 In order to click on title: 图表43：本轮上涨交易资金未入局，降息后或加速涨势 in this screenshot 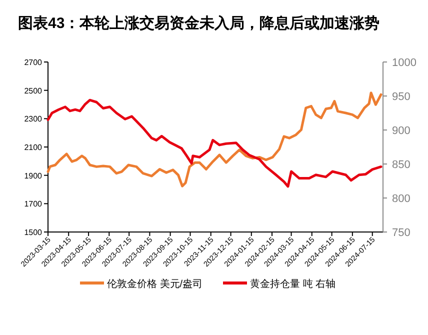, I will do `click(199, 23)`.